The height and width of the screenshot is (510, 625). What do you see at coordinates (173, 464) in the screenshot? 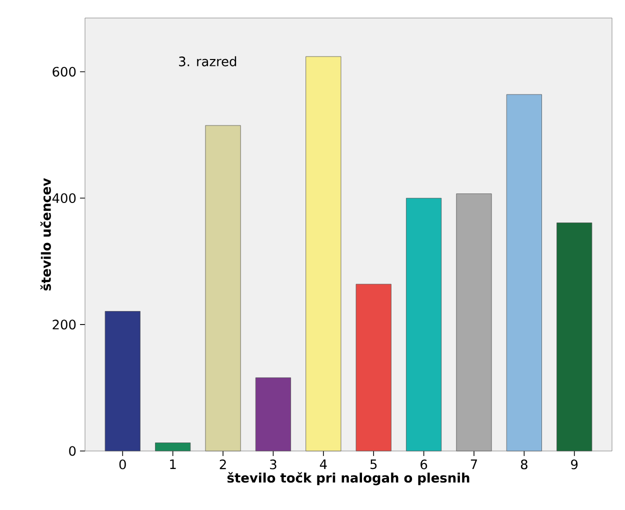
I see `x-tick-label: 1` at bounding box center [173, 464].